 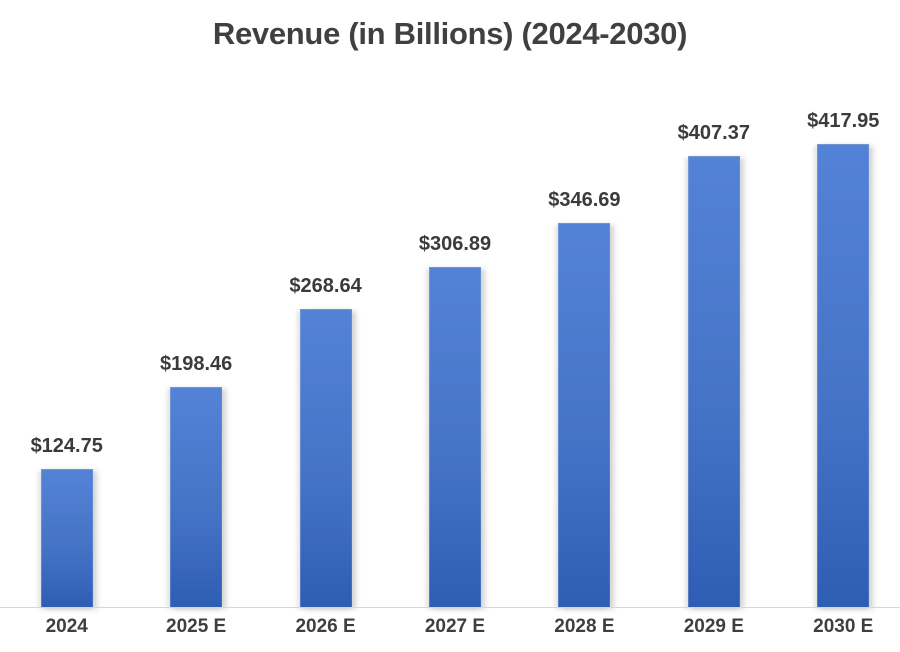 I want to click on bar-column-2030-e: $417.95, so click(x=839, y=358).